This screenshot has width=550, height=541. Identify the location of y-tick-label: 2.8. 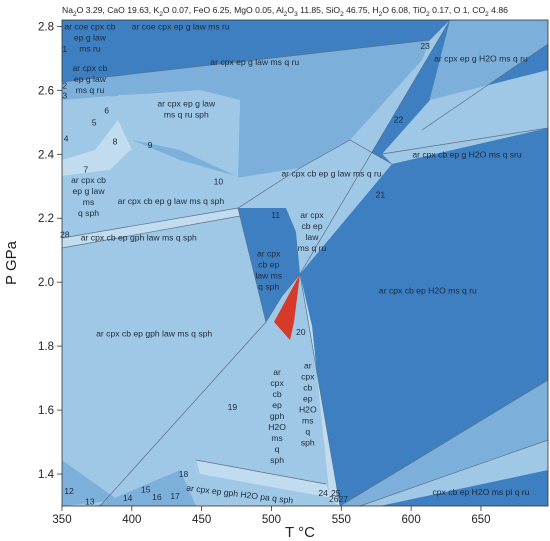
(46, 27).